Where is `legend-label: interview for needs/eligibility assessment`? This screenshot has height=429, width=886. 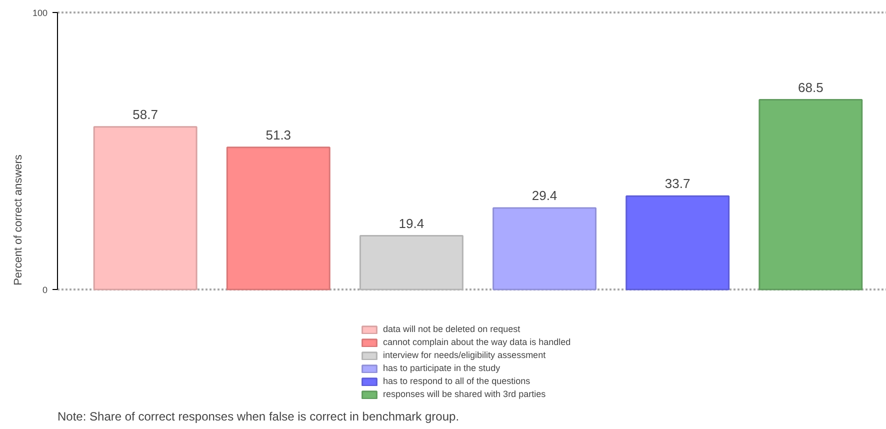 legend-label: interview for needs/eligibility assessment is located at coordinates (464, 355).